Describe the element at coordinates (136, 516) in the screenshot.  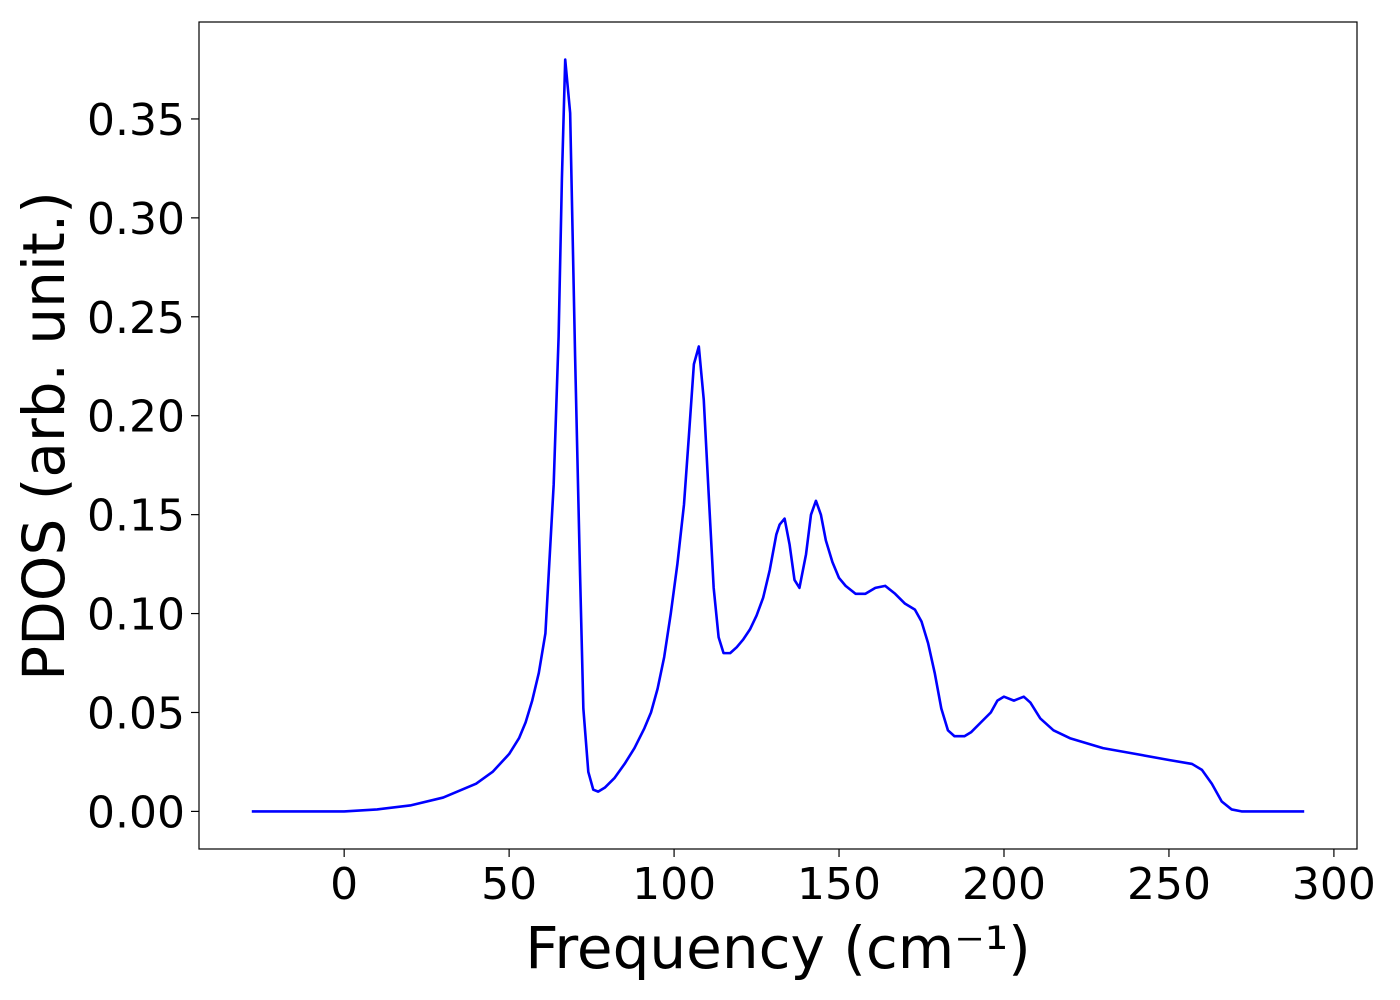
I see `y-tick-label: 0.15` at that location.